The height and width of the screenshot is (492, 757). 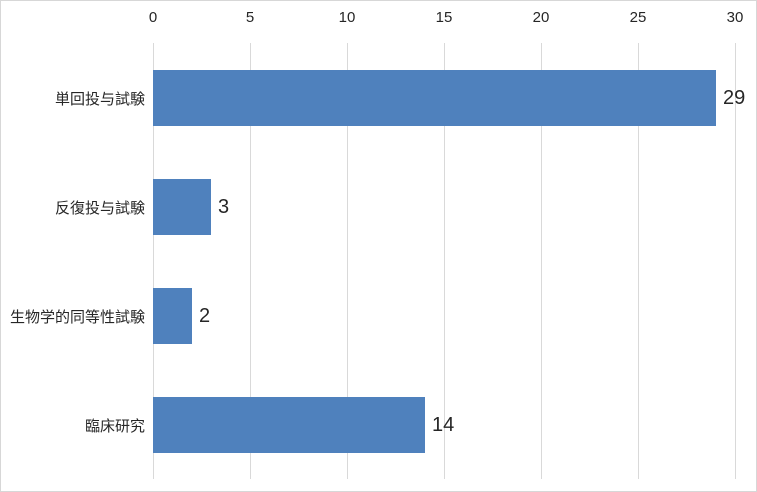 I want to click on category-label: 単回投与試験, so click(x=99, y=99).